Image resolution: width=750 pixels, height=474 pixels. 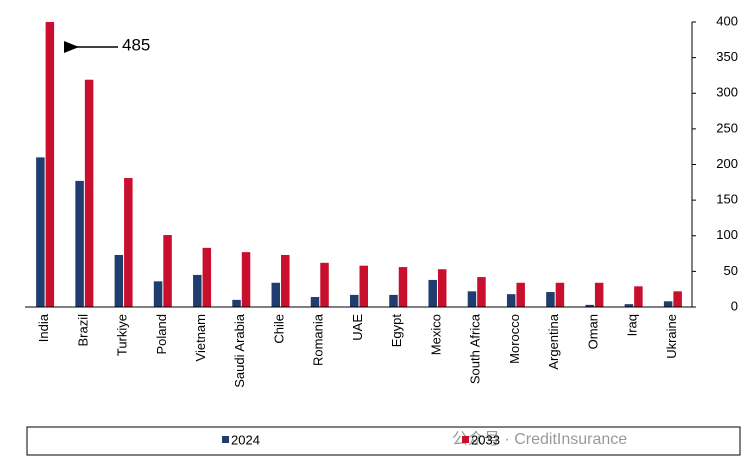 I want to click on x-tick-label: Egypt, so click(x=396, y=331).